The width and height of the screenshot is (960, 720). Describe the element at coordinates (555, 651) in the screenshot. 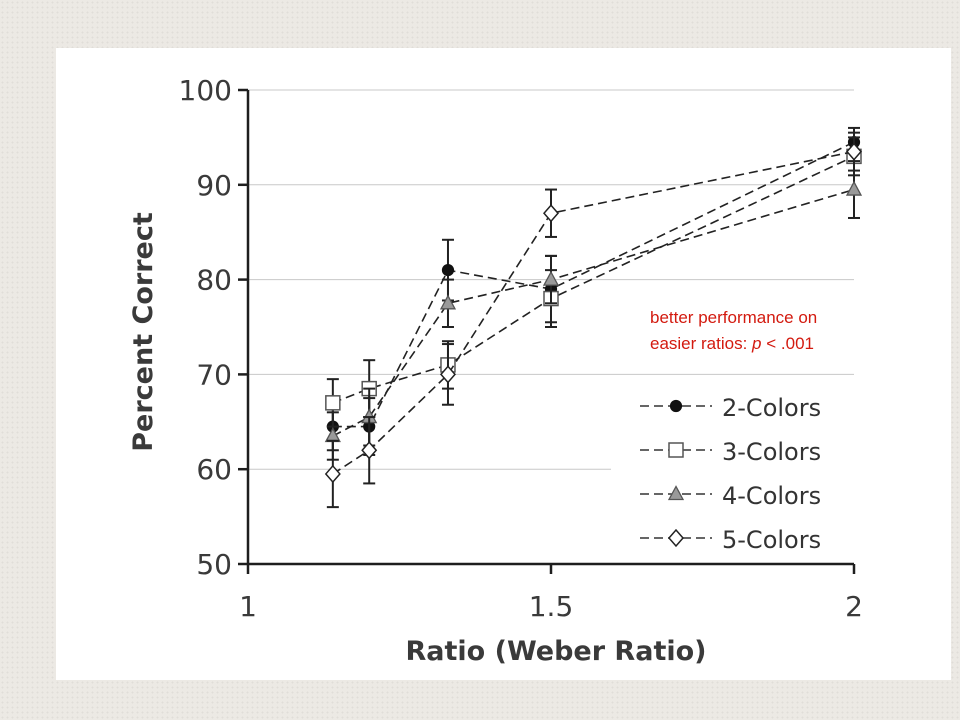

I see `x-axis-title: Ratio (Weber Ratio)` at that location.